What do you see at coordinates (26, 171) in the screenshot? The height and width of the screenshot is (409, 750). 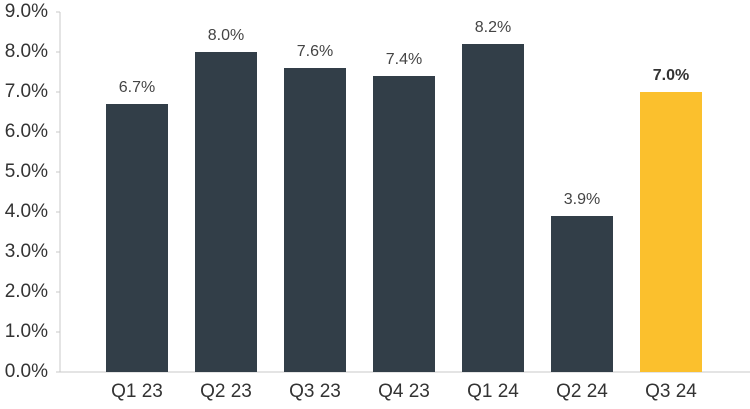 I see `y-tick-label: 5.0%` at bounding box center [26, 171].